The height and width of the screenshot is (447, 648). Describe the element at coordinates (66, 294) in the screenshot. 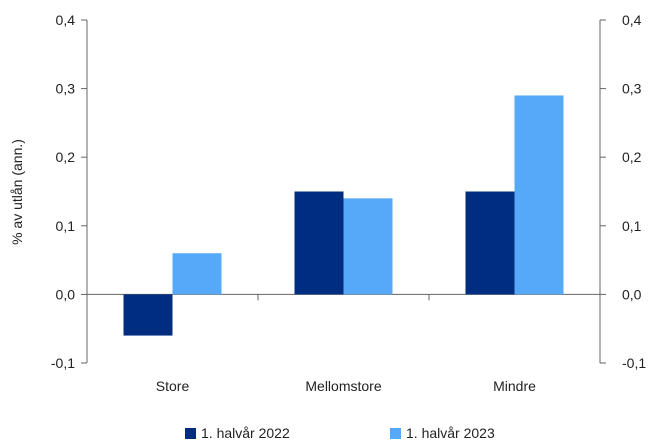

I see `y-tick-label-left: 0,0` at that location.